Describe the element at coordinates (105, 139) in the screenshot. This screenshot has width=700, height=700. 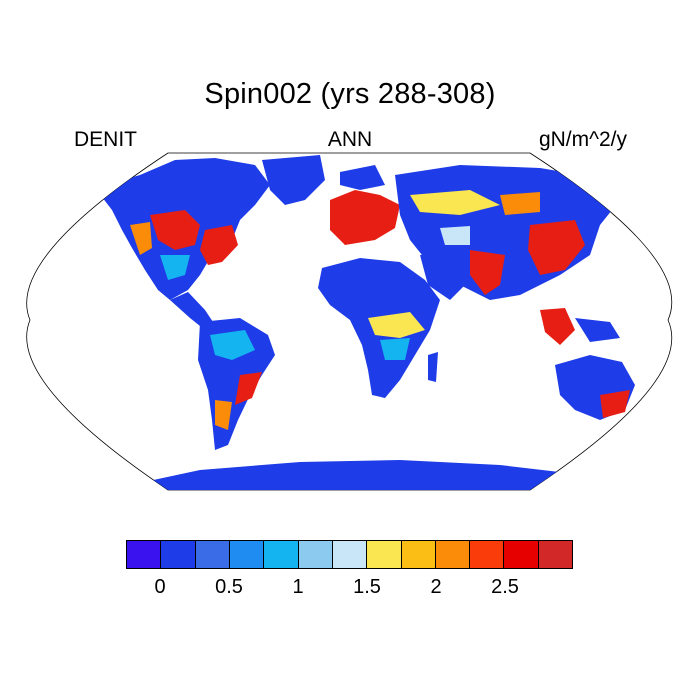
I see `variable-label: DENIT` at that location.